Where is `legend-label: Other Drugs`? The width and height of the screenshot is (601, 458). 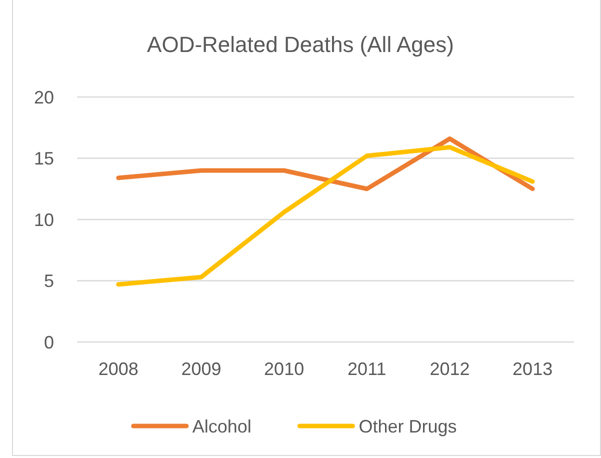
legend-label: Other Drugs is located at coordinates (407, 426).